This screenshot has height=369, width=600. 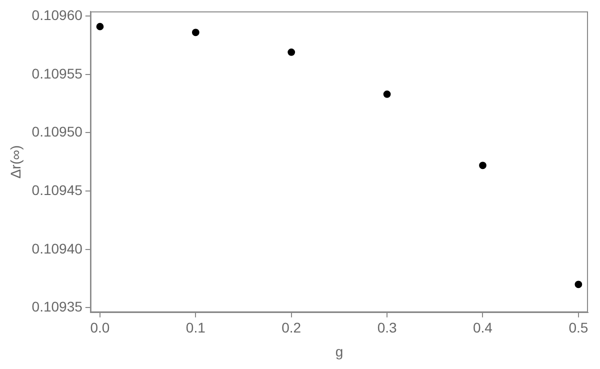 What do you see at coordinates (339, 351) in the screenshot?
I see `x-axis-title: g` at bounding box center [339, 351].